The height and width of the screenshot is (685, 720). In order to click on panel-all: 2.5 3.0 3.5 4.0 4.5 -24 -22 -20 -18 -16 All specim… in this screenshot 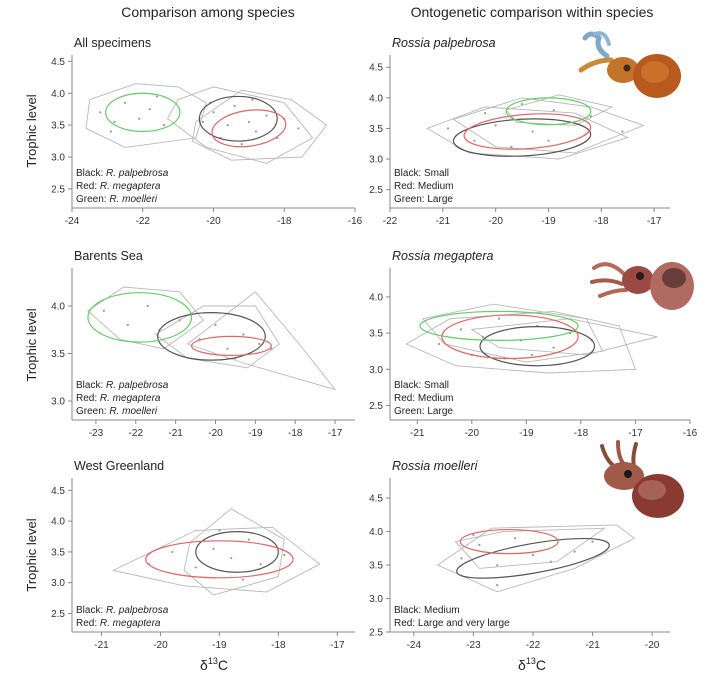, I will do `click(207, 131)`.